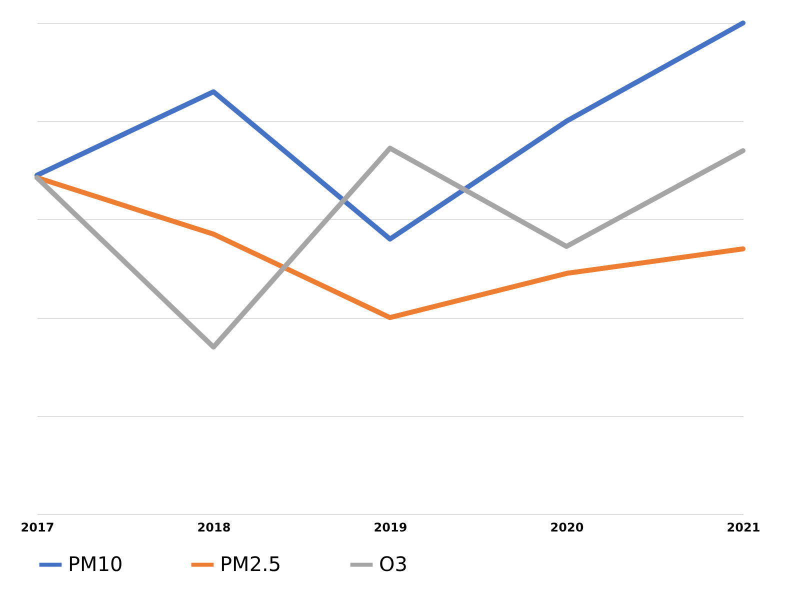  What do you see at coordinates (391, 527) in the screenshot?
I see `x-tick-label: 2019` at bounding box center [391, 527].